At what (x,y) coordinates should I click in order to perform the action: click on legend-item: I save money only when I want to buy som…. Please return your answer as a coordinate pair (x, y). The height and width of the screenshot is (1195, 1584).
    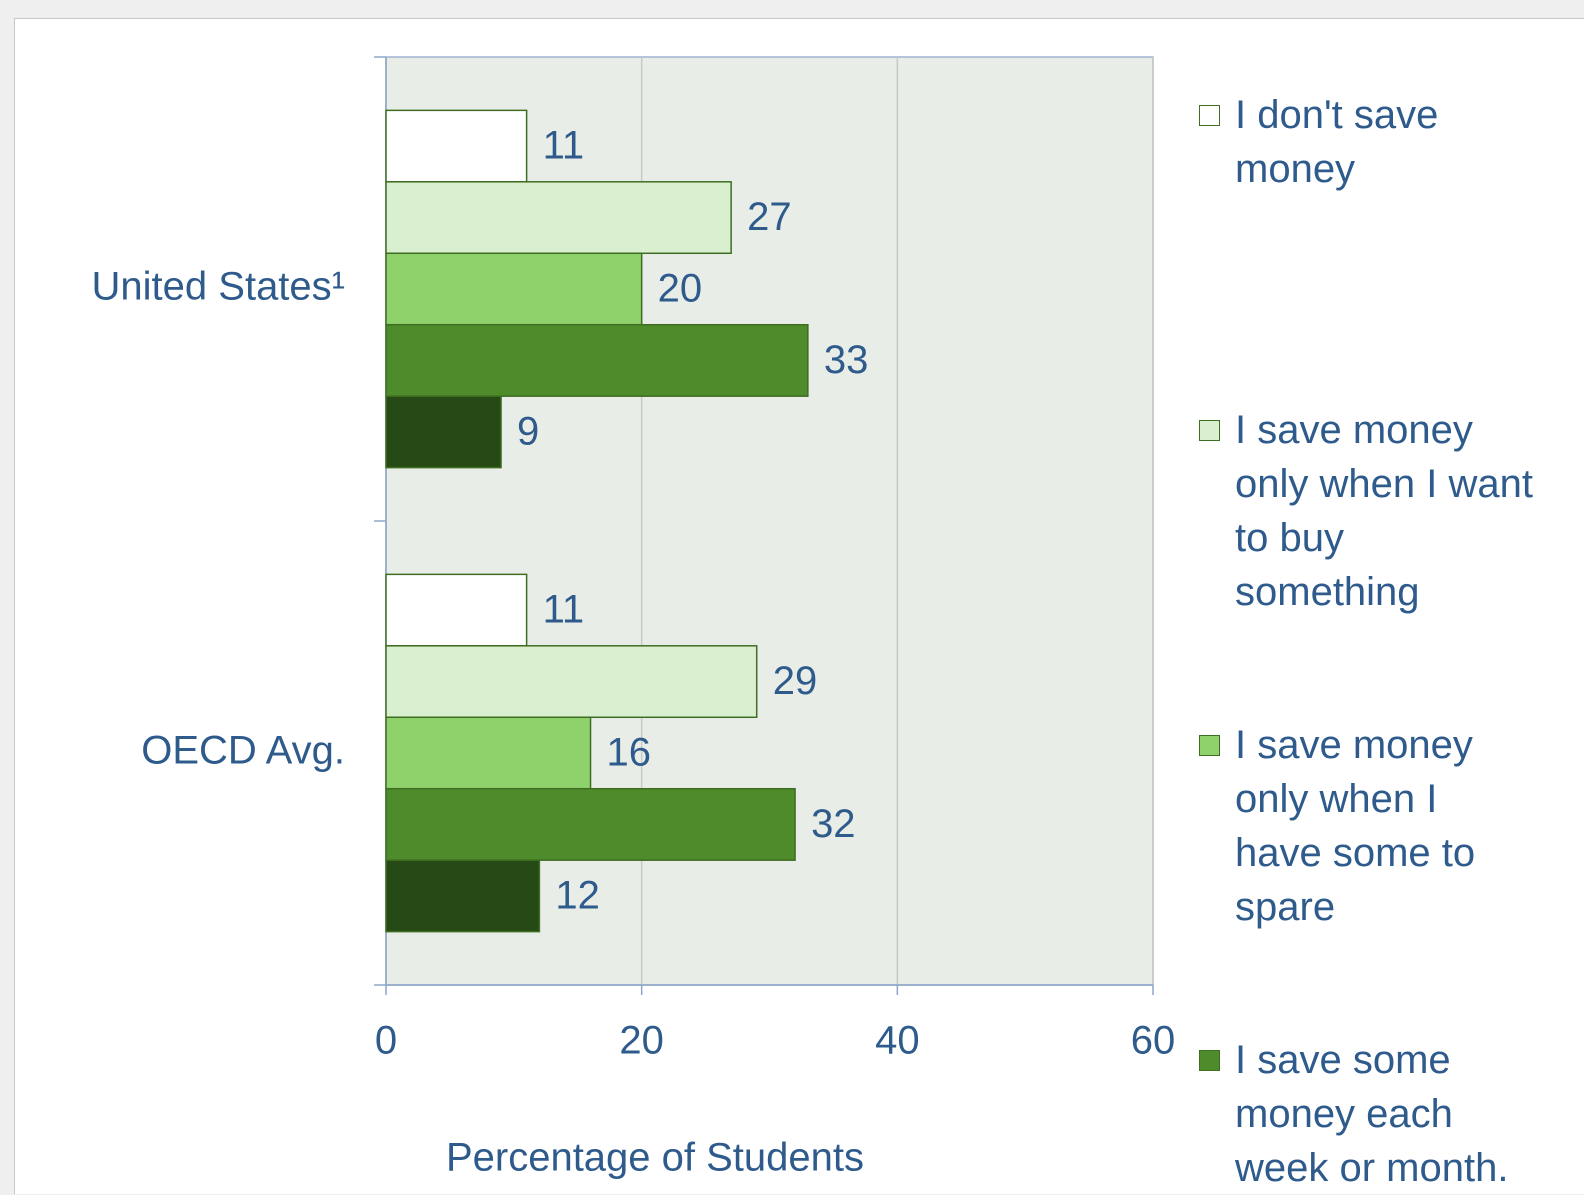
    Looking at the image, I should click on (1369, 511).